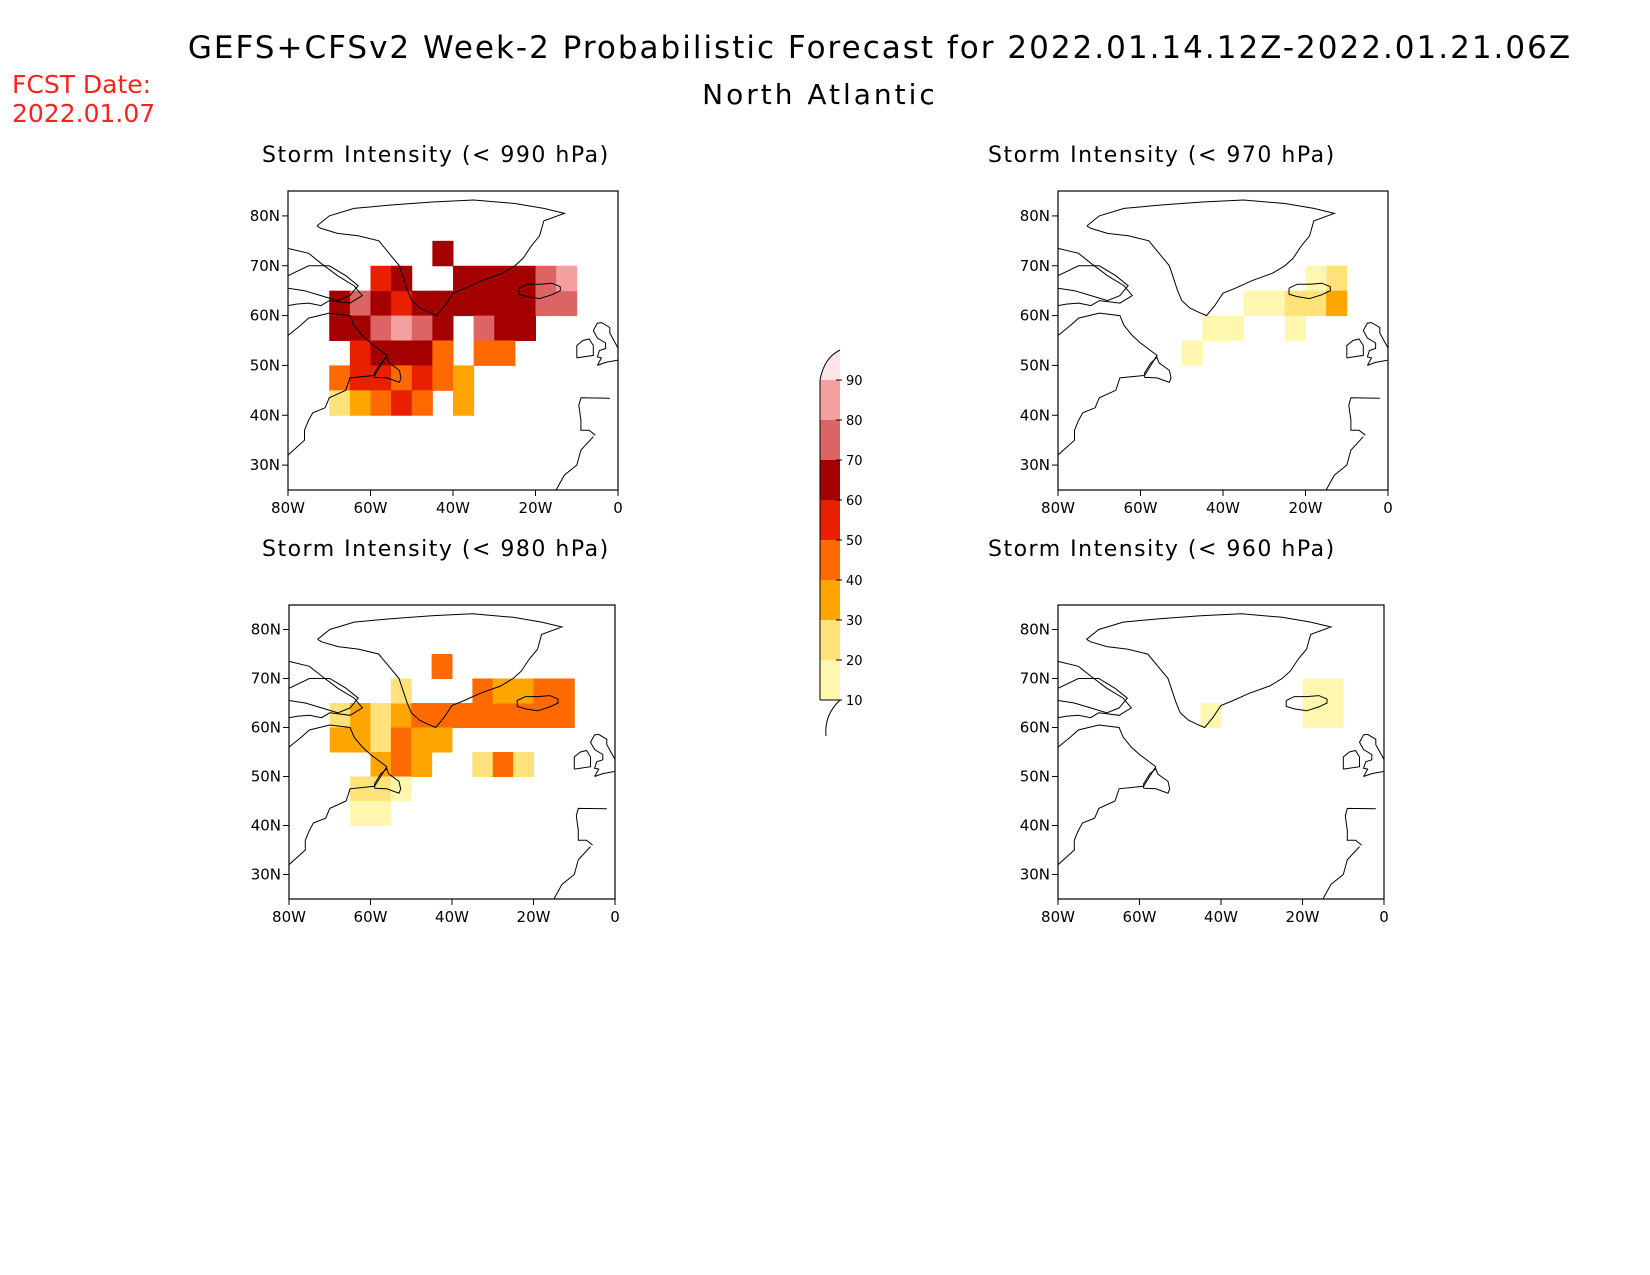 This screenshot has width=1650, height=1275. I want to click on colorbar-label: 70, so click(854, 461).